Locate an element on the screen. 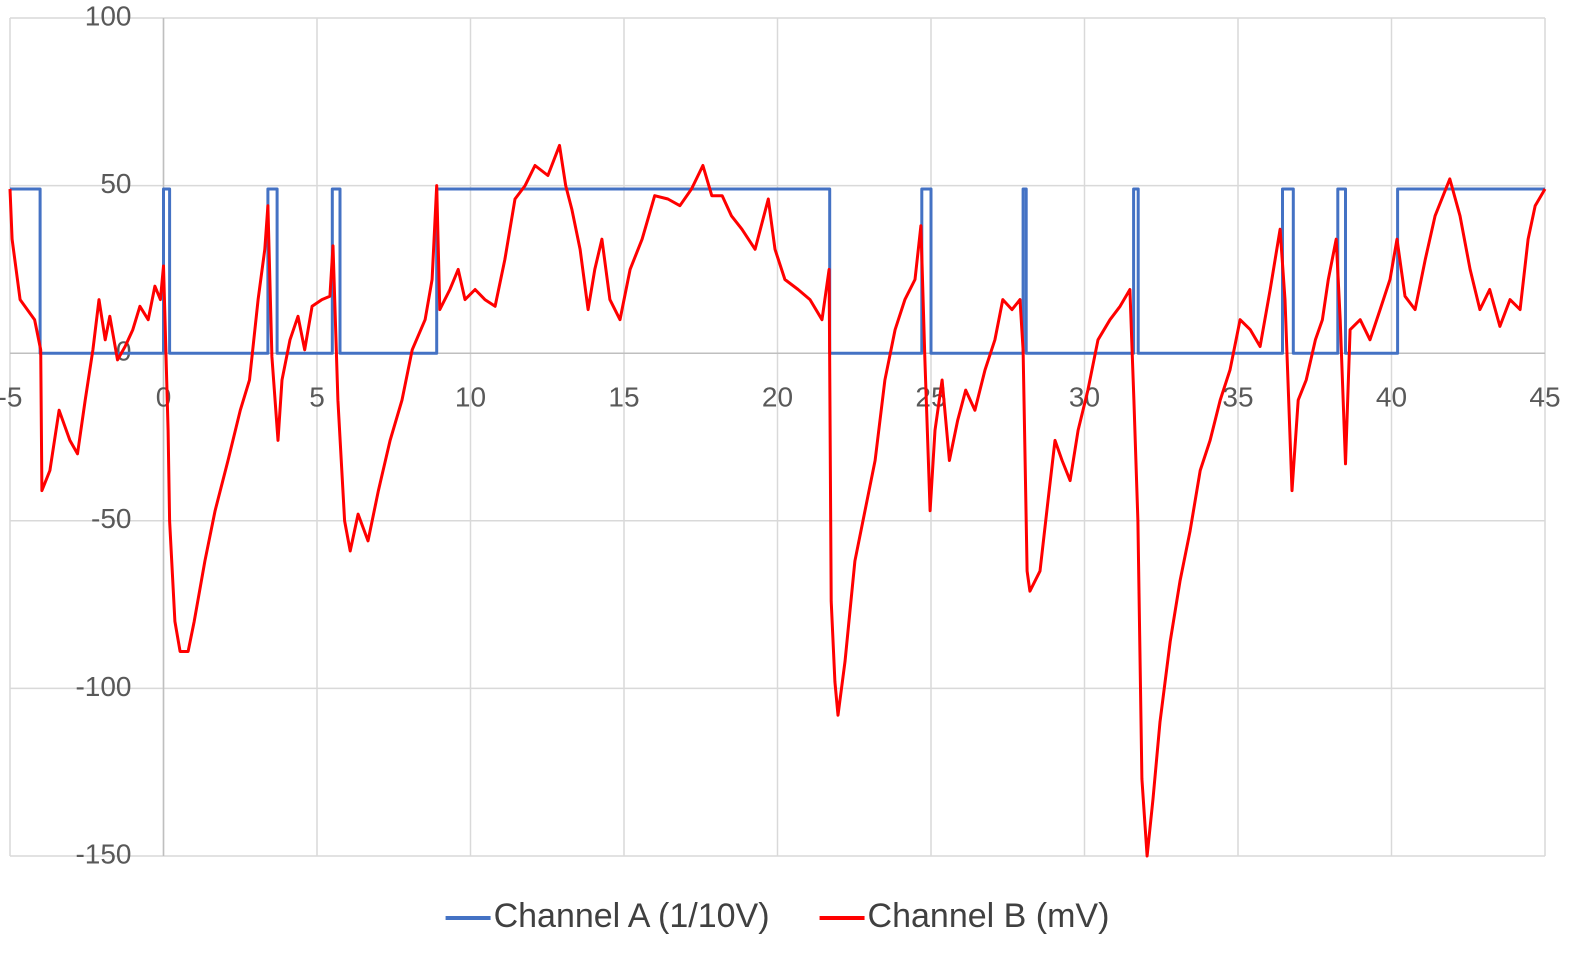 Image resolution: width=1591 pixels, height=964 pixels. x-tick-label: 40 is located at coordinates (1391, 397).